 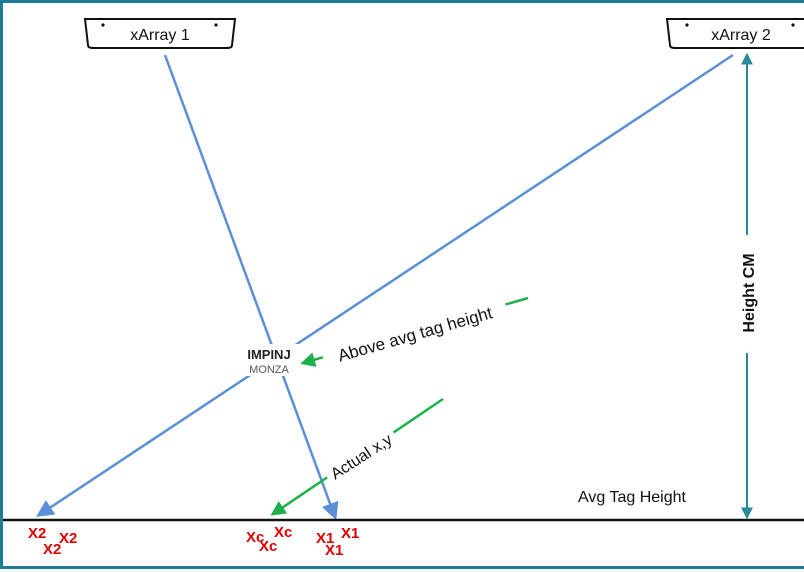 What do you see at coordinates (749, 292) in the screenshot?
I see `height-label: Height CM` at bounding box center [749, 292].